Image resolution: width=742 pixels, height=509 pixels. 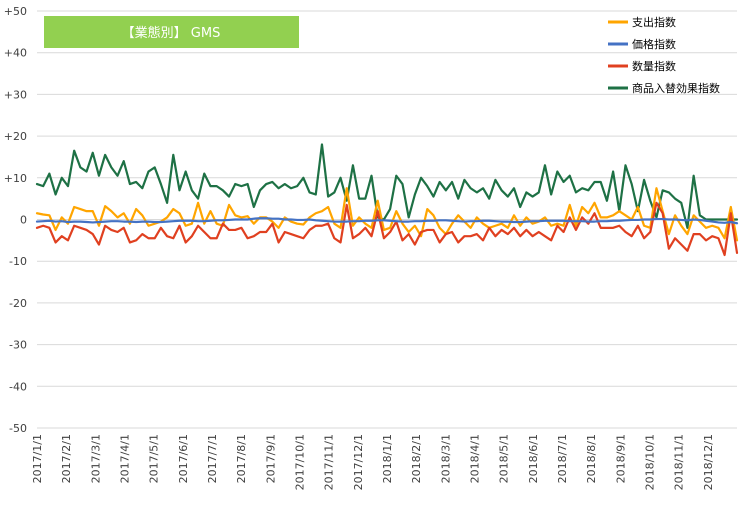 I want to click on legend-label: 支出指数, so click(x=654, y=22).